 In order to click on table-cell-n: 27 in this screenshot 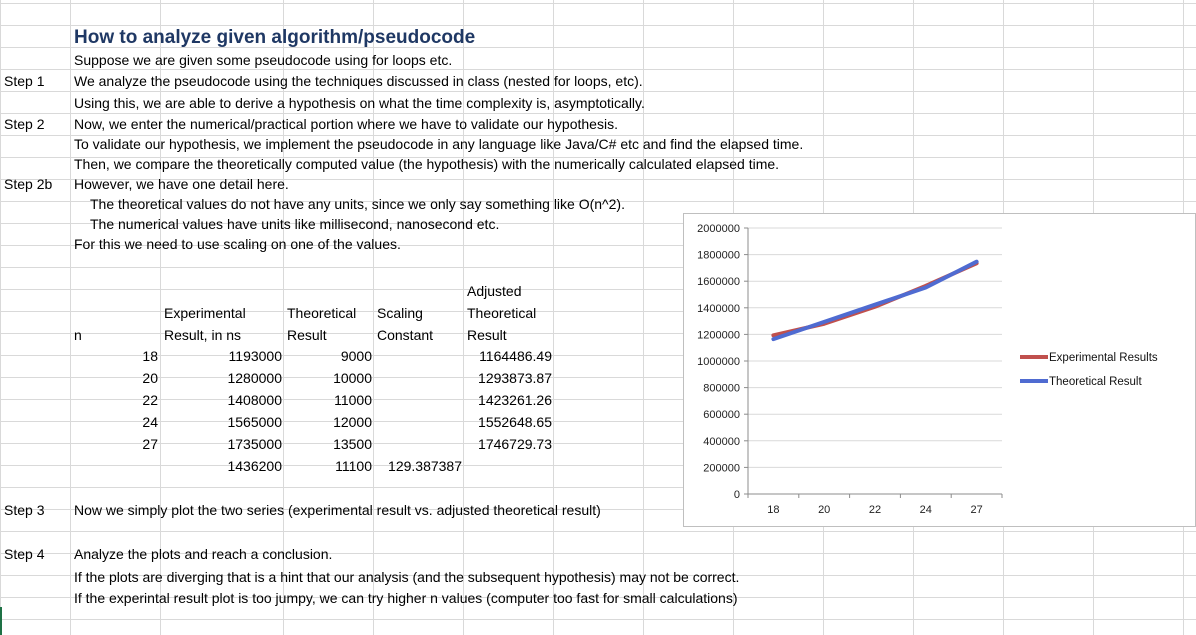, I will do `click(150, 444)`.